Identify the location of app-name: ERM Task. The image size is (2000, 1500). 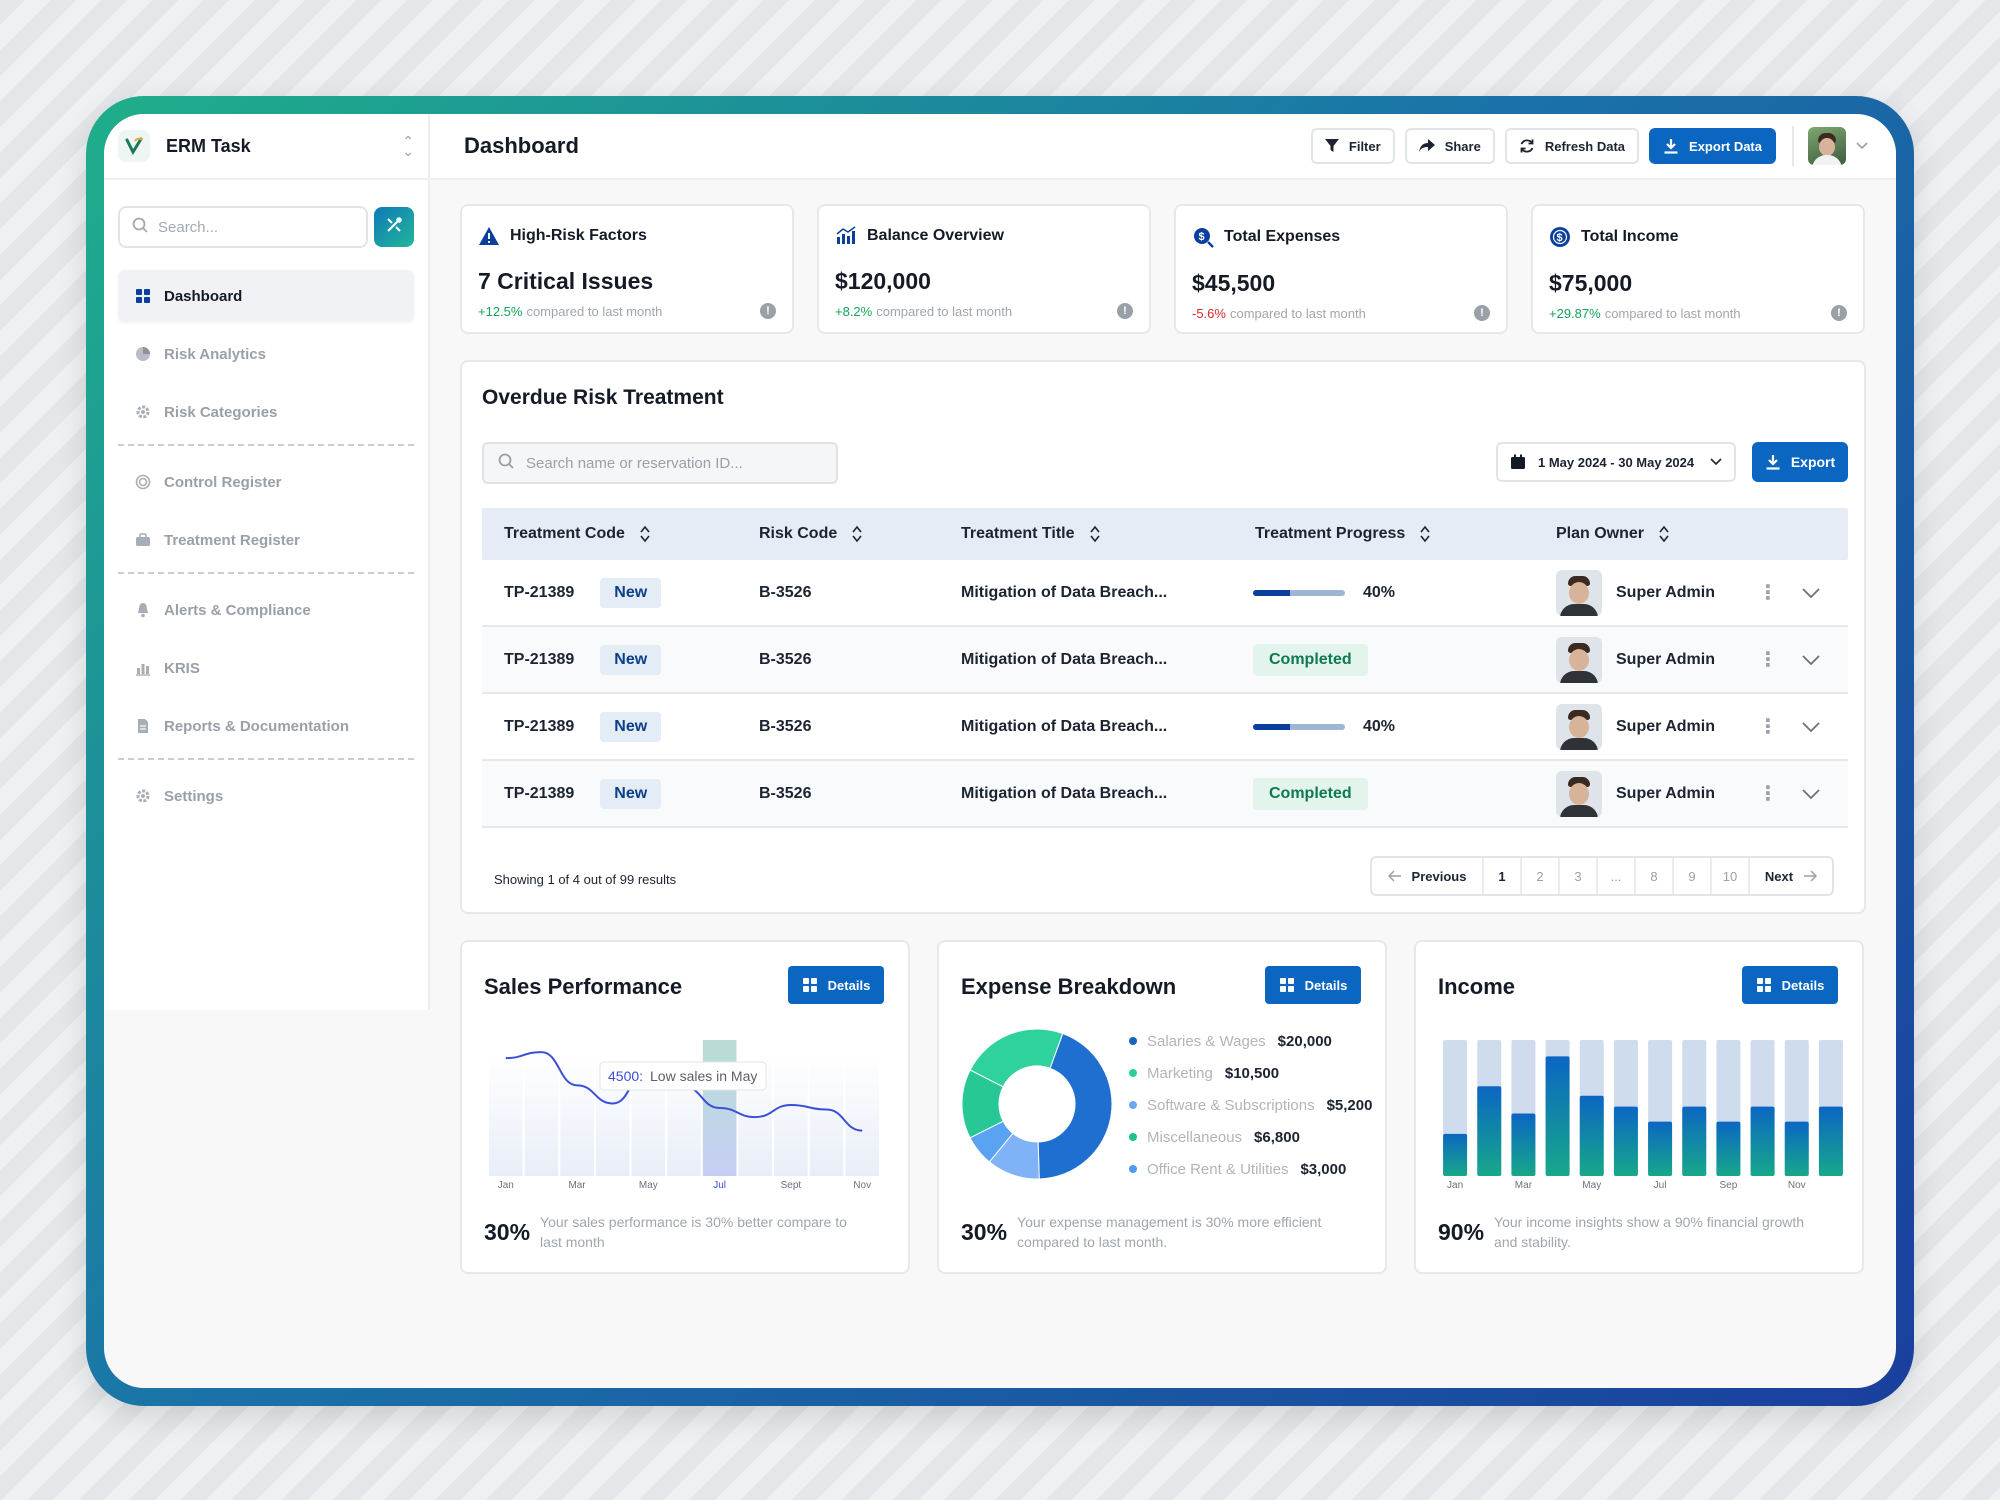
(208, 145).